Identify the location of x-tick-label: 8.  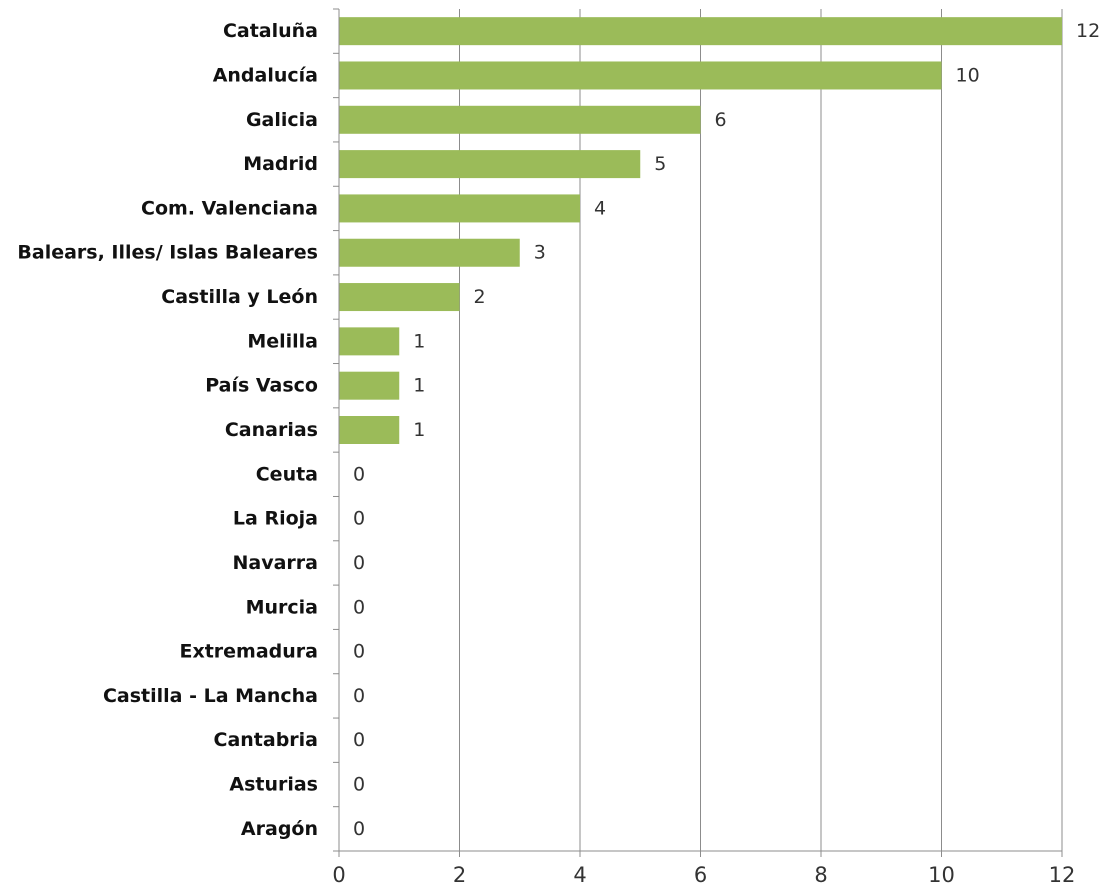
(820, 875).